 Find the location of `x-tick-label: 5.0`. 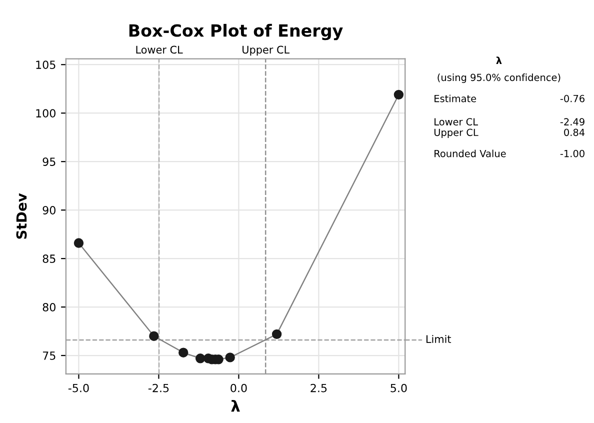

x-tick-label: 5.0 is located at coordinates (398, 388).